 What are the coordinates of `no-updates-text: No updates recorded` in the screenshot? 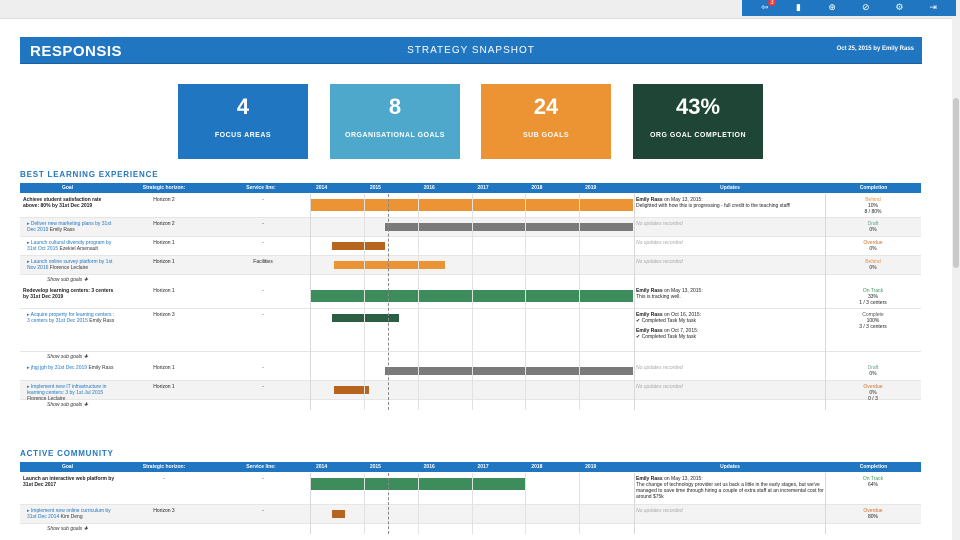 It's located at (659, 387).